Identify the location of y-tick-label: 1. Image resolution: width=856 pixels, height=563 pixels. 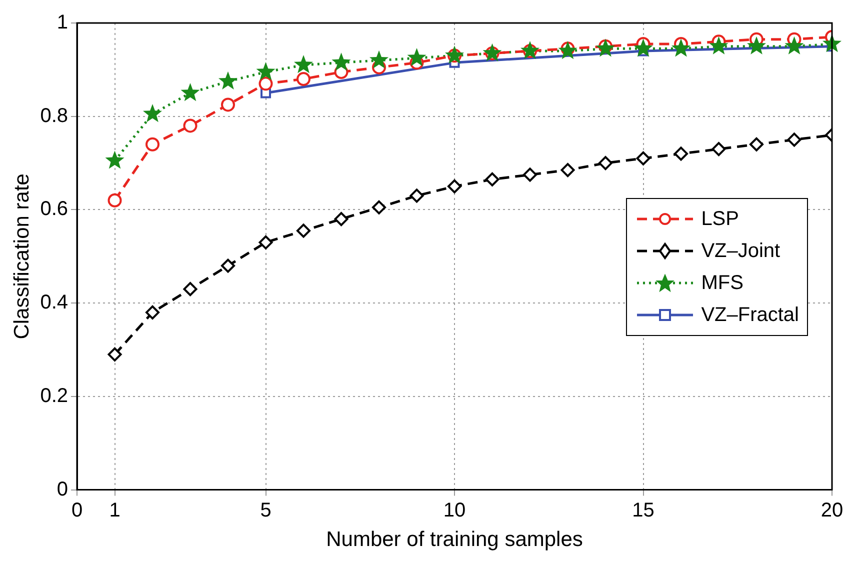
(62, 23).